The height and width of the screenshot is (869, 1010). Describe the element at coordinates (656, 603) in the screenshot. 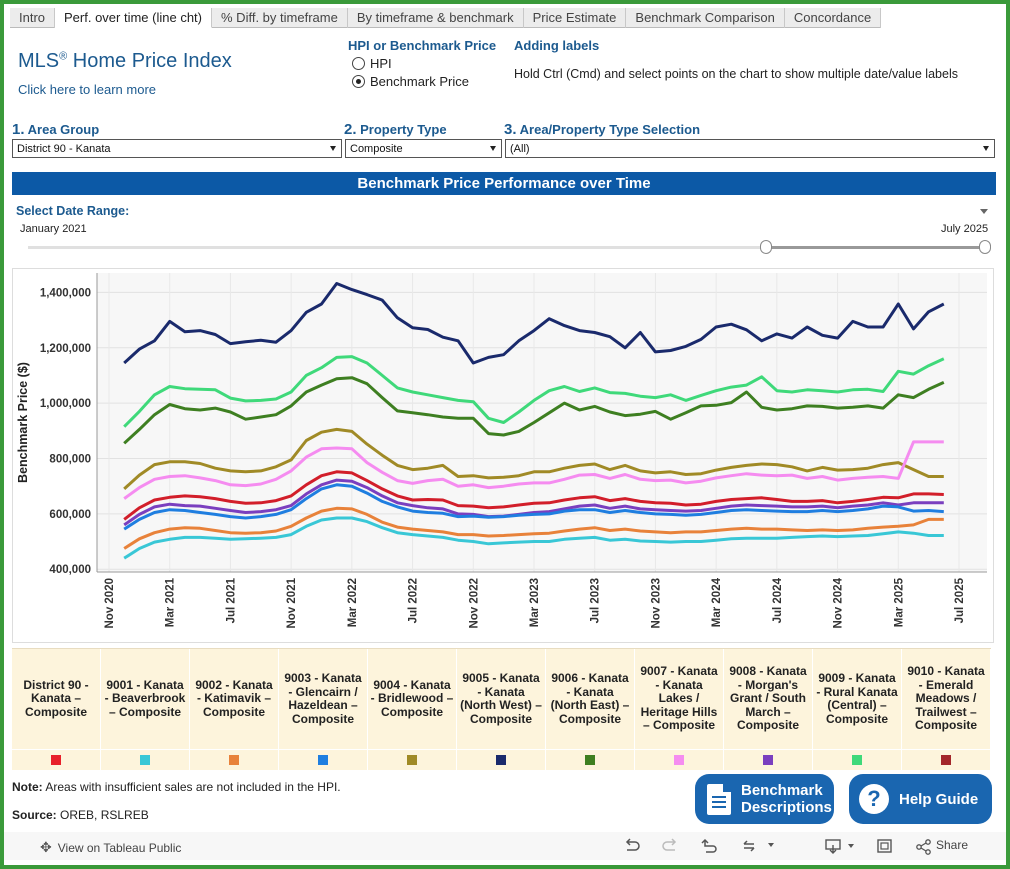

I see `x-tick-label: Nov 2023` at that location.